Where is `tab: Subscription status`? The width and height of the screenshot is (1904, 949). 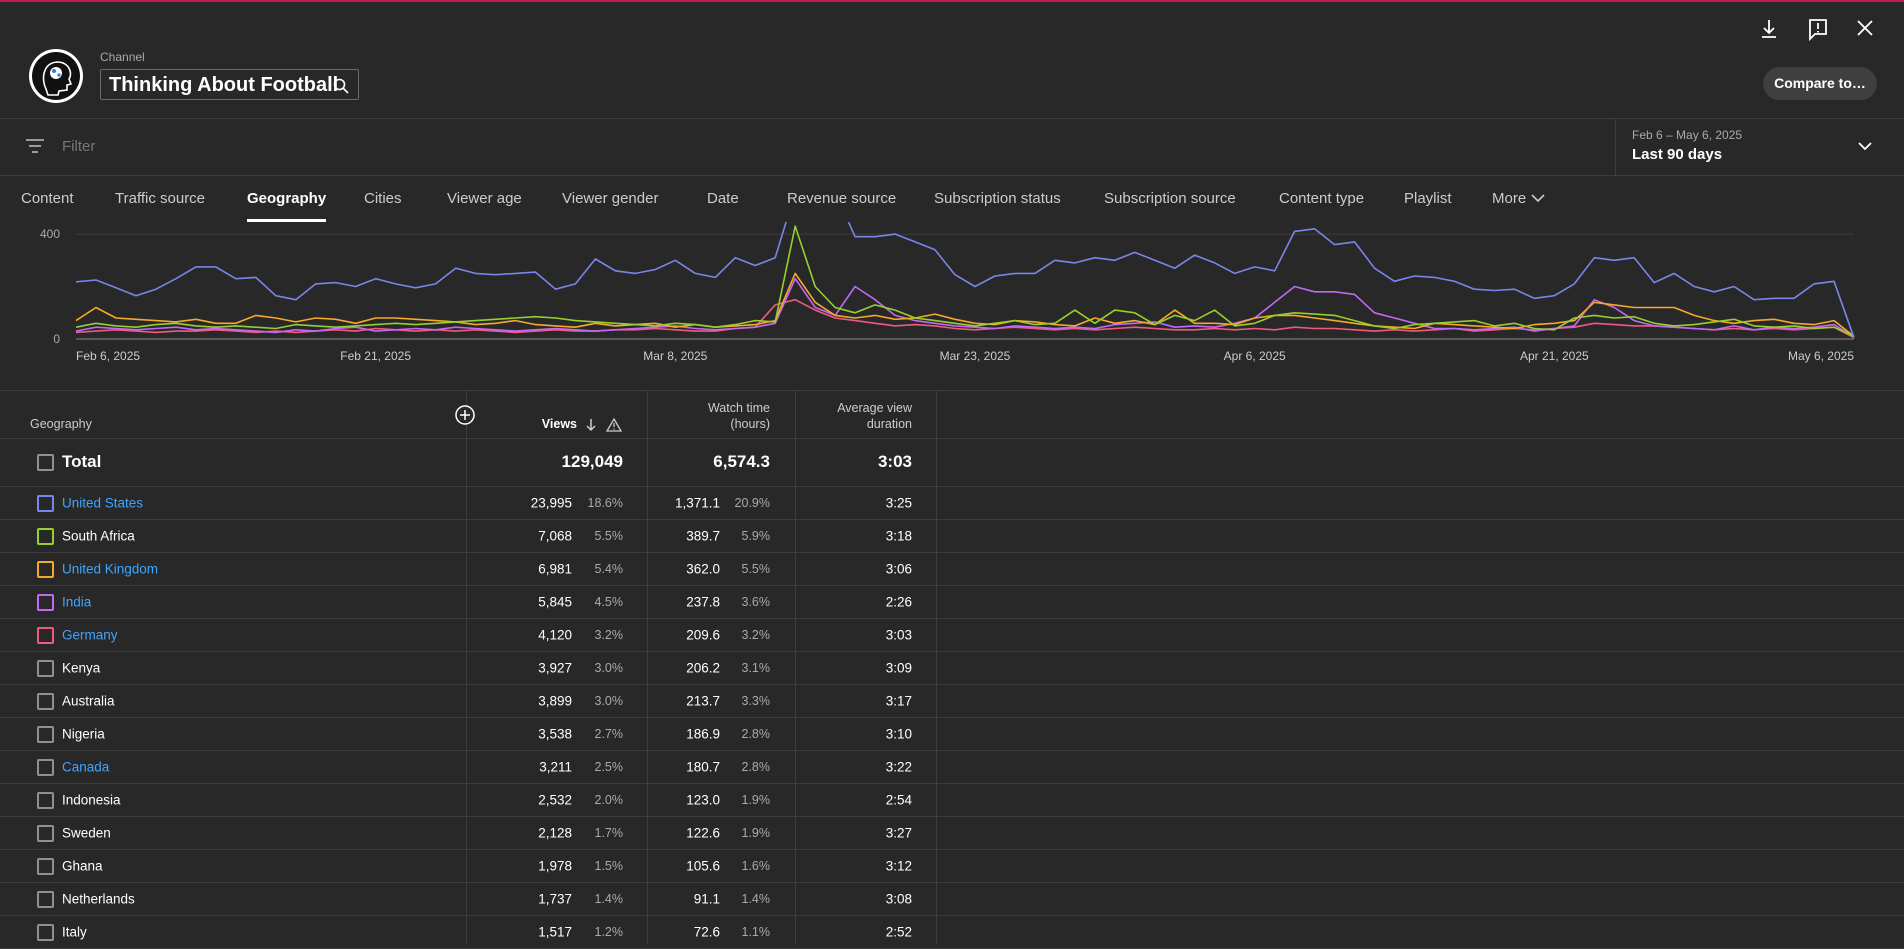
tab: Subscription status is located at coordinates (997, 198).